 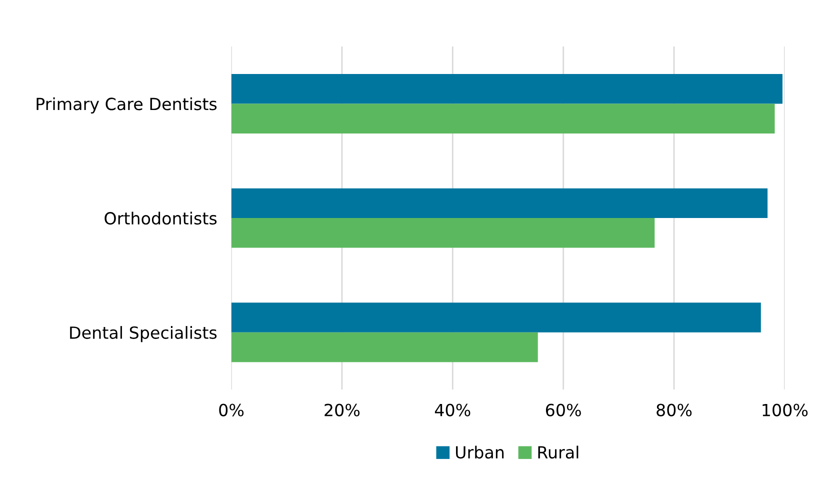 I want to click on y-tick-label: Primary Care Dentists, so click(x=126, y=105).